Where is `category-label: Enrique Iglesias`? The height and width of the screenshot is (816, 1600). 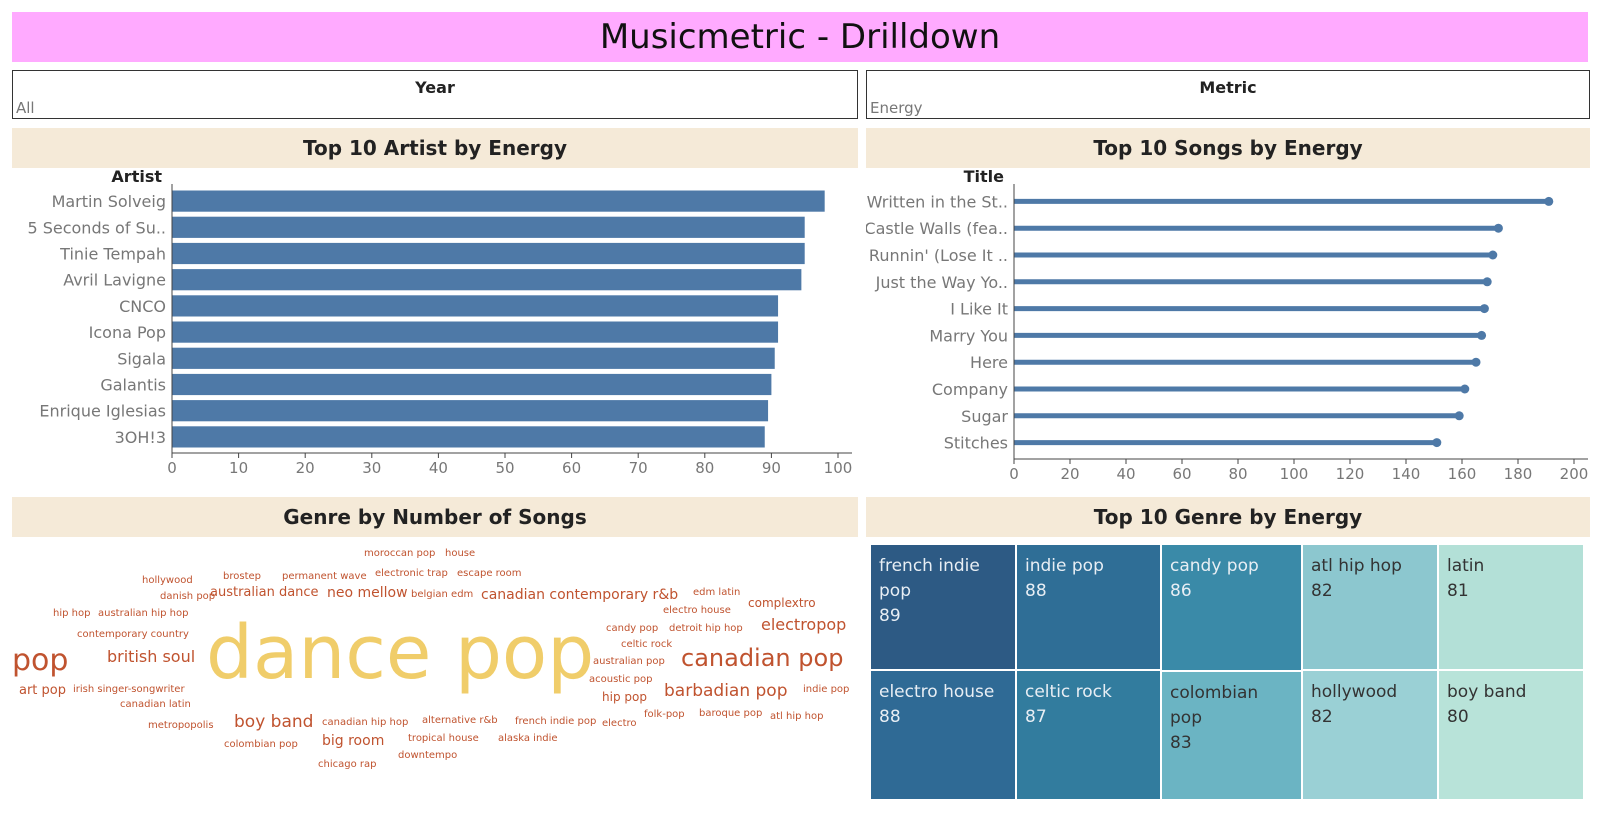
category-label: Enrique Iglesias is located at coordinates (102, 411).